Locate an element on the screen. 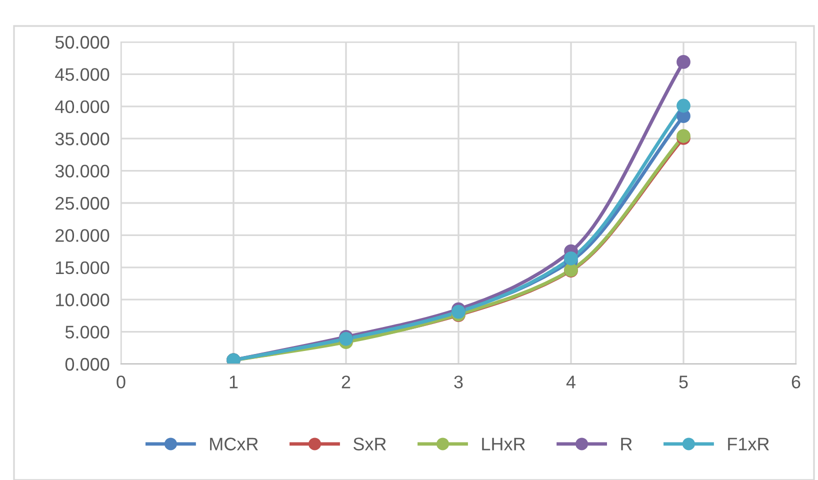 The height and width of the screenshot is (480, 818). legend-label: MCxR is located at coordinates (234, 444).